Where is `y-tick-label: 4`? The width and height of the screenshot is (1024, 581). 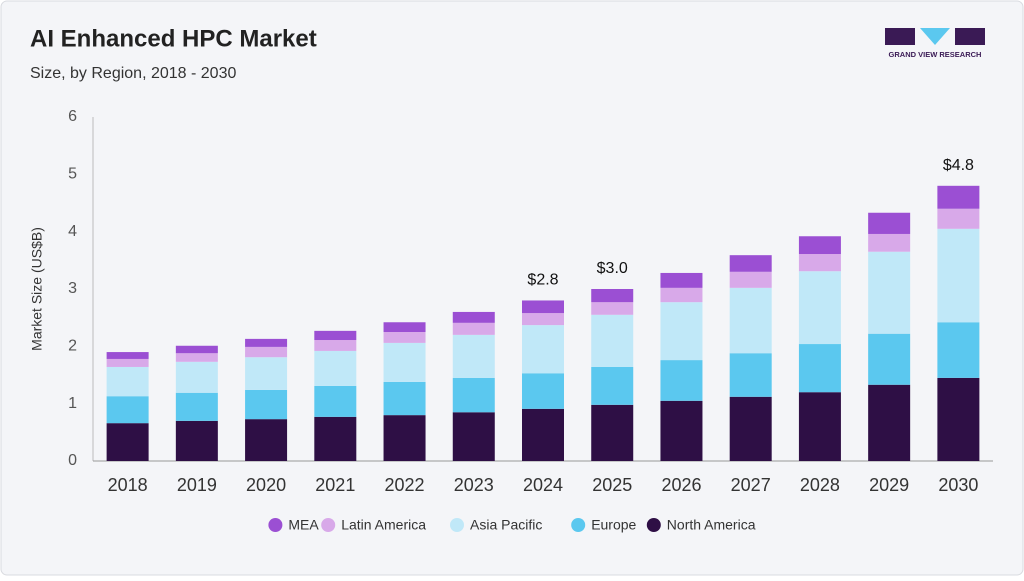 y-tick-label: 4 is located at coordinates (72, 231).